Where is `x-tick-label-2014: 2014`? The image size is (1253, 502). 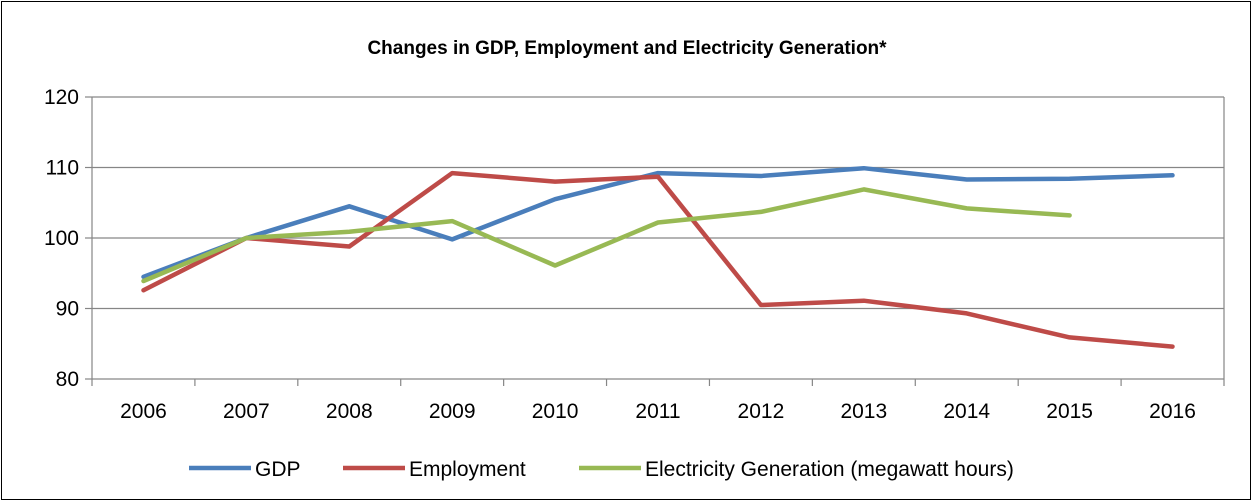
x-tick-label-2014: 2014 is located at coordinates (966, 411).